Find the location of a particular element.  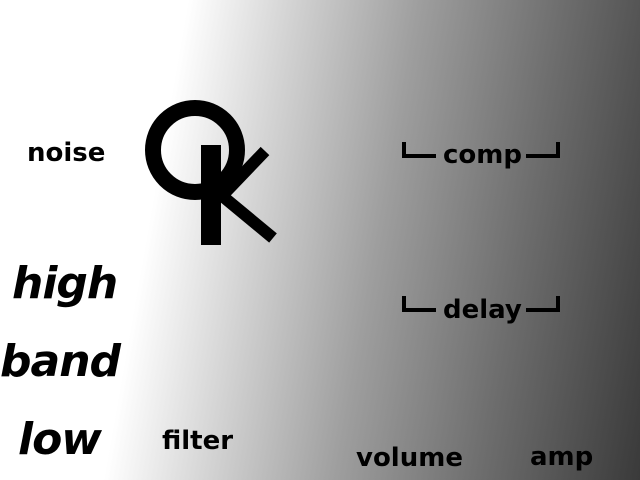

filter-band-button: band is located at coordinates (60, 361).